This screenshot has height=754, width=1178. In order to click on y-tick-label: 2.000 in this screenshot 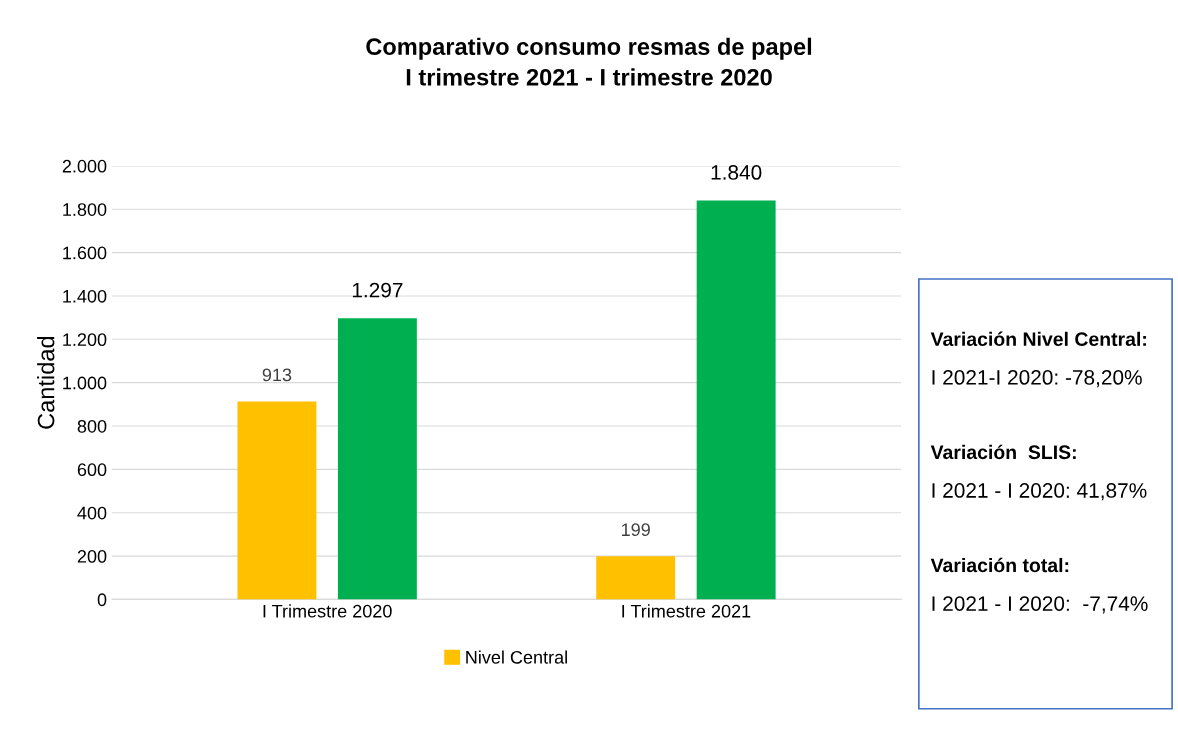, I will do `click(84, 166)`.